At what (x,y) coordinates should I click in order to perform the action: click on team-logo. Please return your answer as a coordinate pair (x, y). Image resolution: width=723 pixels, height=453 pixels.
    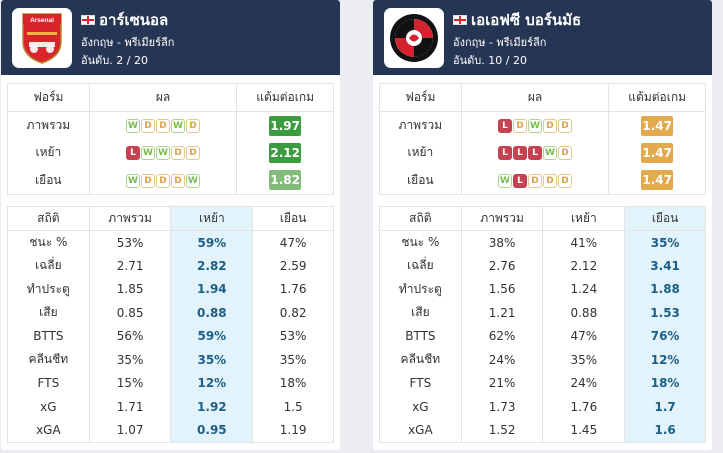
    Looking at the image, I should click on (414, 38).